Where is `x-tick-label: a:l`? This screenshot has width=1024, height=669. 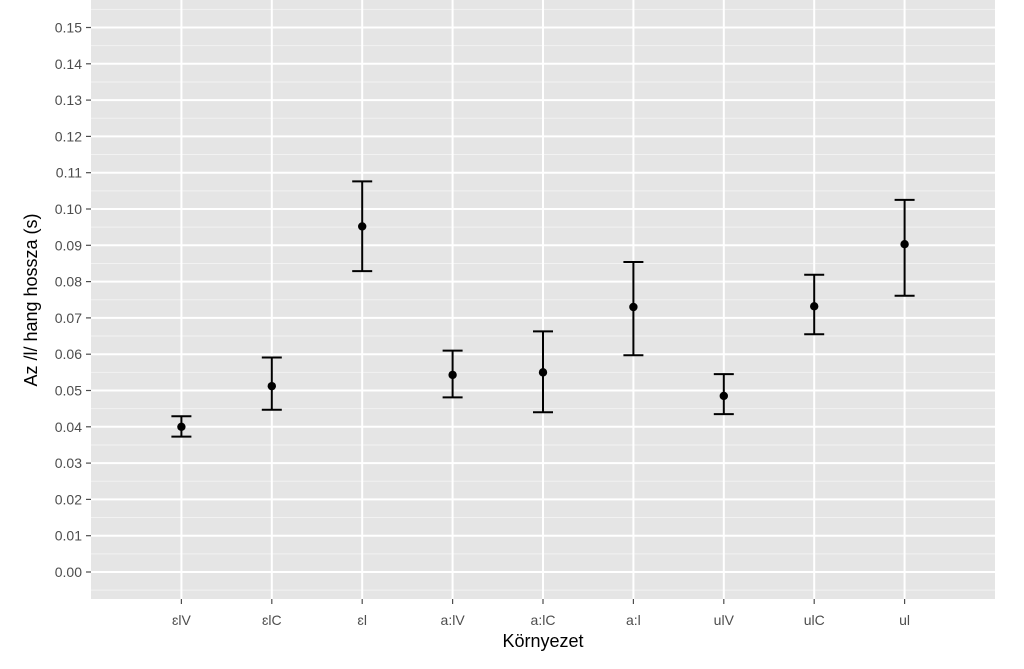 x-tick-label: a:l is located at coordinates (633, 620).